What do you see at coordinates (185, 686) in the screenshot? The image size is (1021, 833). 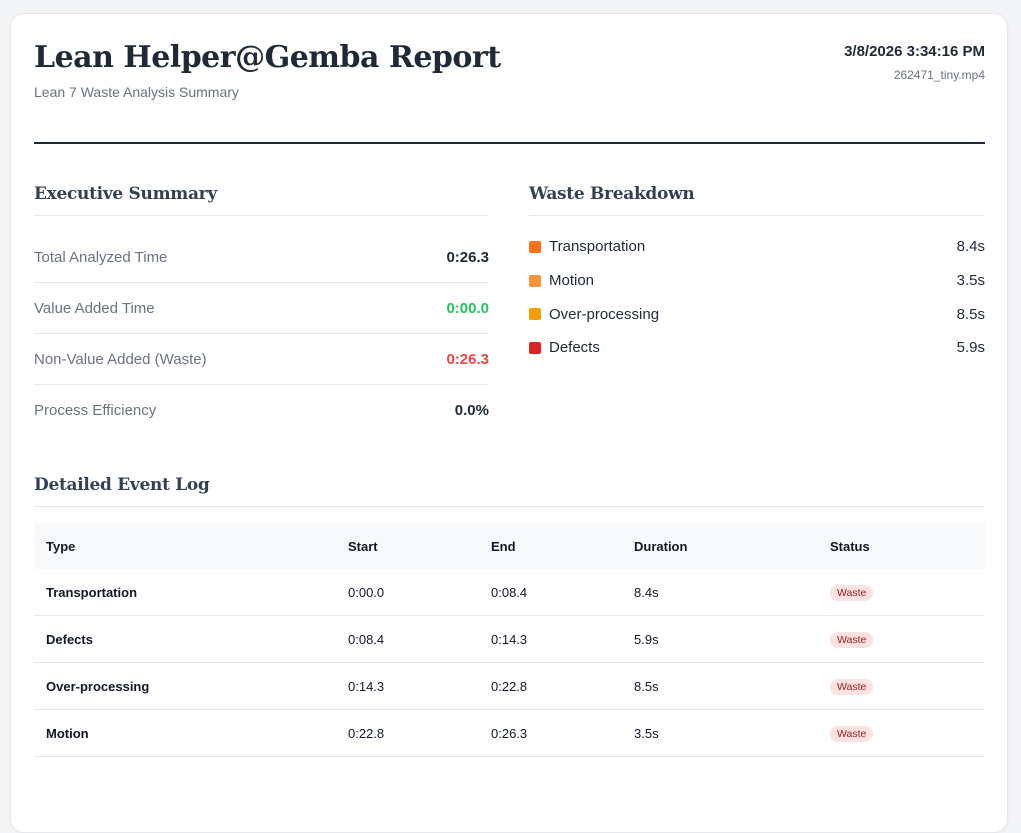 I see `event-type-cell: Over-processing` at bounding box center [185, 686].